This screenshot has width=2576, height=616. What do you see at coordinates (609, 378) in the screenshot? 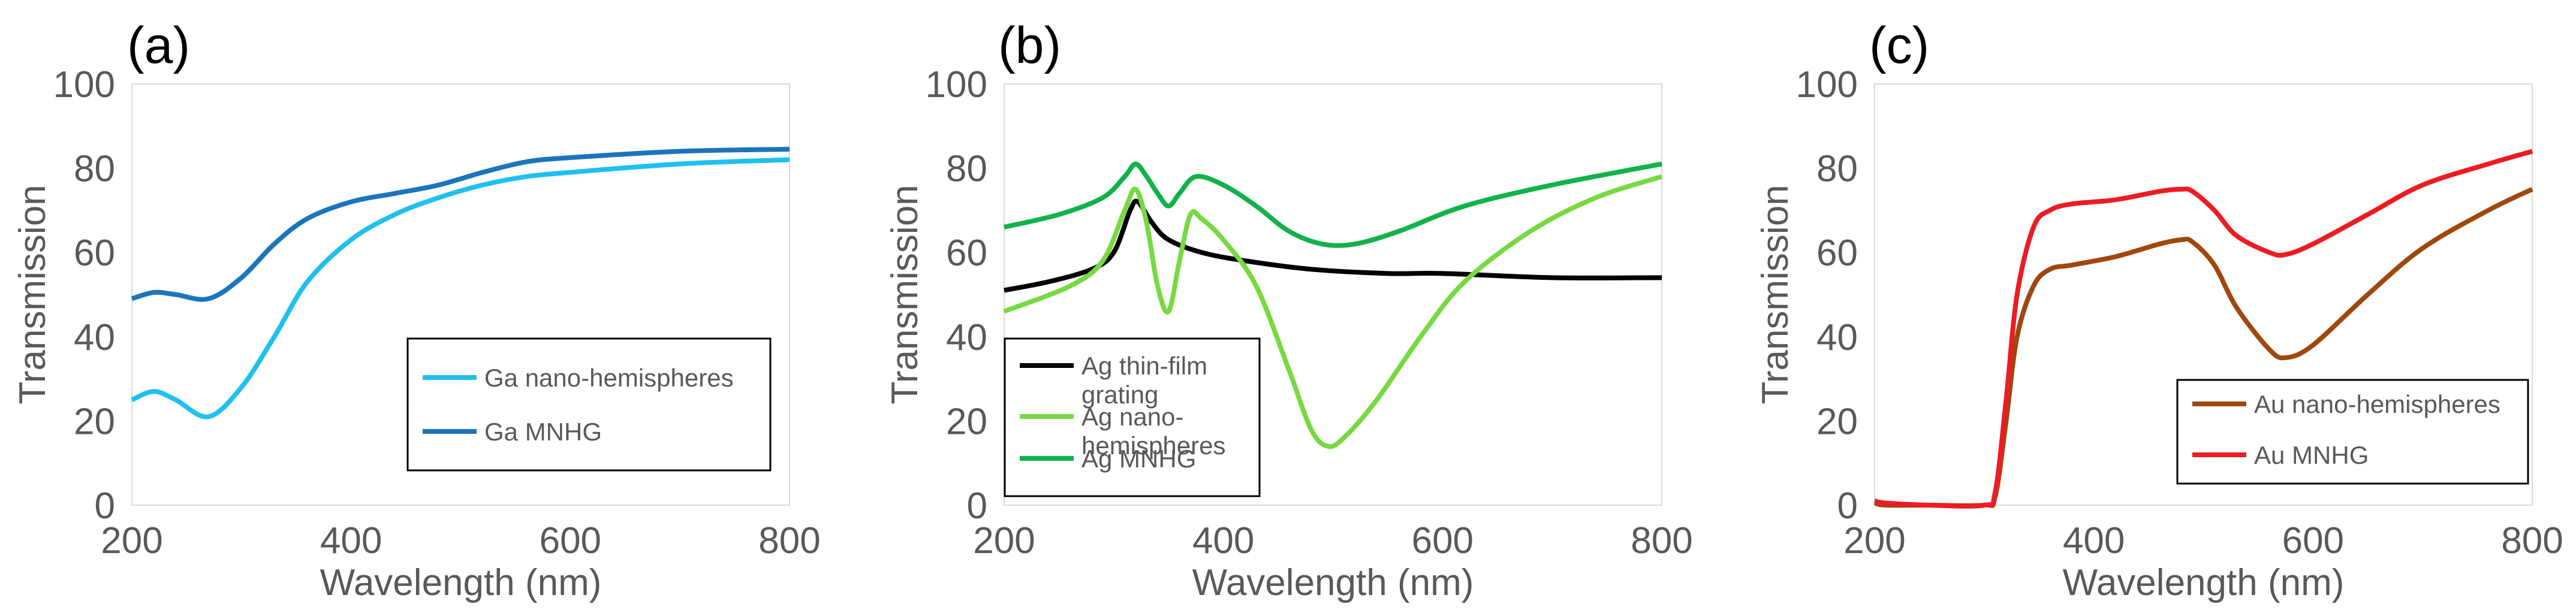
I see `legend-entry: Ga nano-hemispheres` at bounding box center [609, 378].